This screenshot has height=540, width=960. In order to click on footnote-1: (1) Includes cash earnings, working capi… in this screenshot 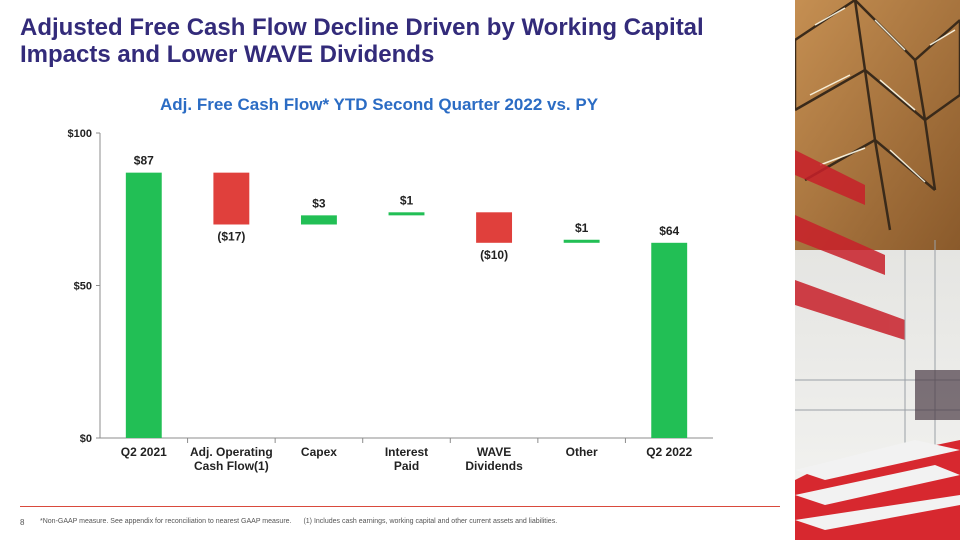, I will do `click(430, 521)`.